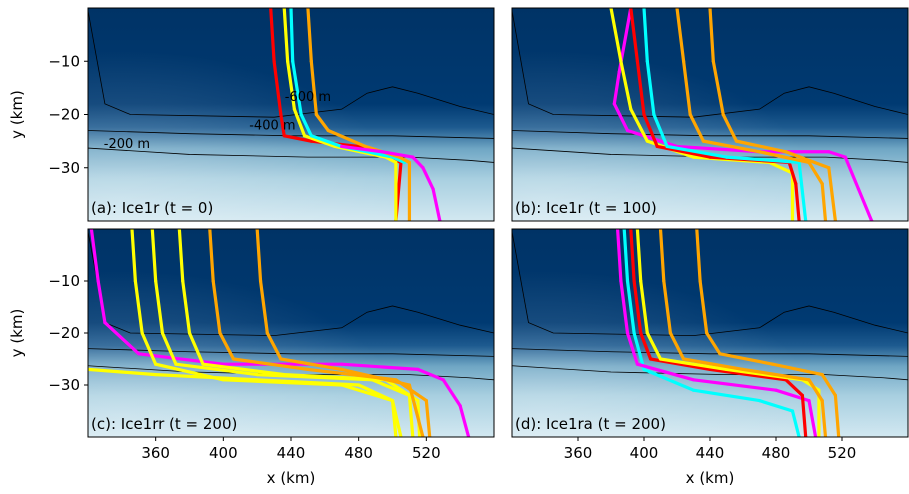 The image size is (909, 494). What do you see at coordinates (426, 453) in the screenshot?
I see `x-tick-label: 520` at bounding box center [426, 453].